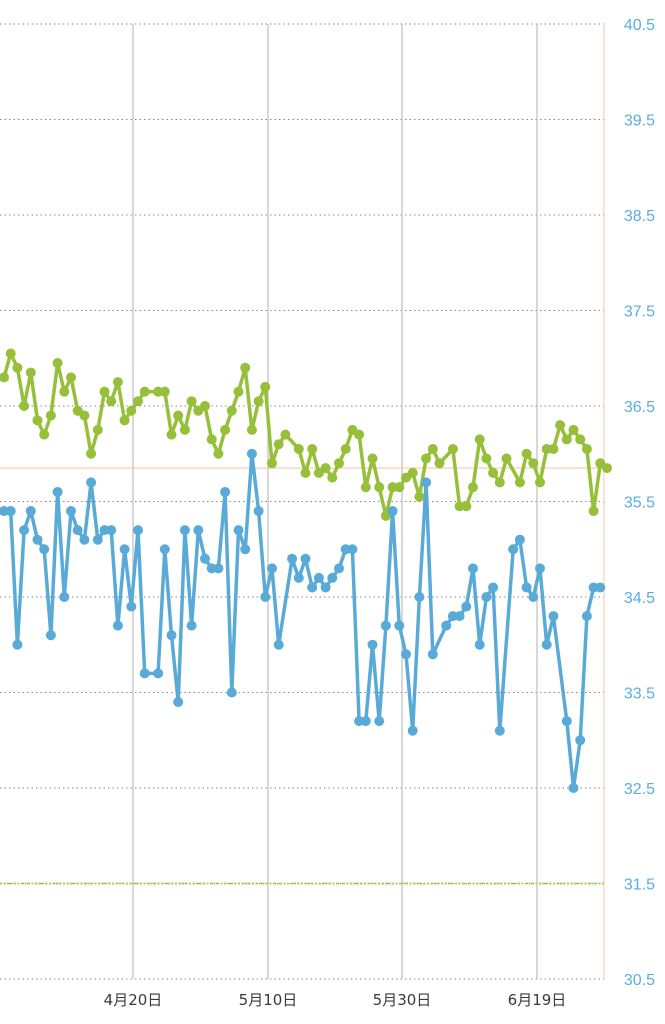 The image size is (665, 1024). What do you see at coordinates (639, 503) in the screenshot?
I see `y-tick-label: 35.5` at bounding box center [639, 503].